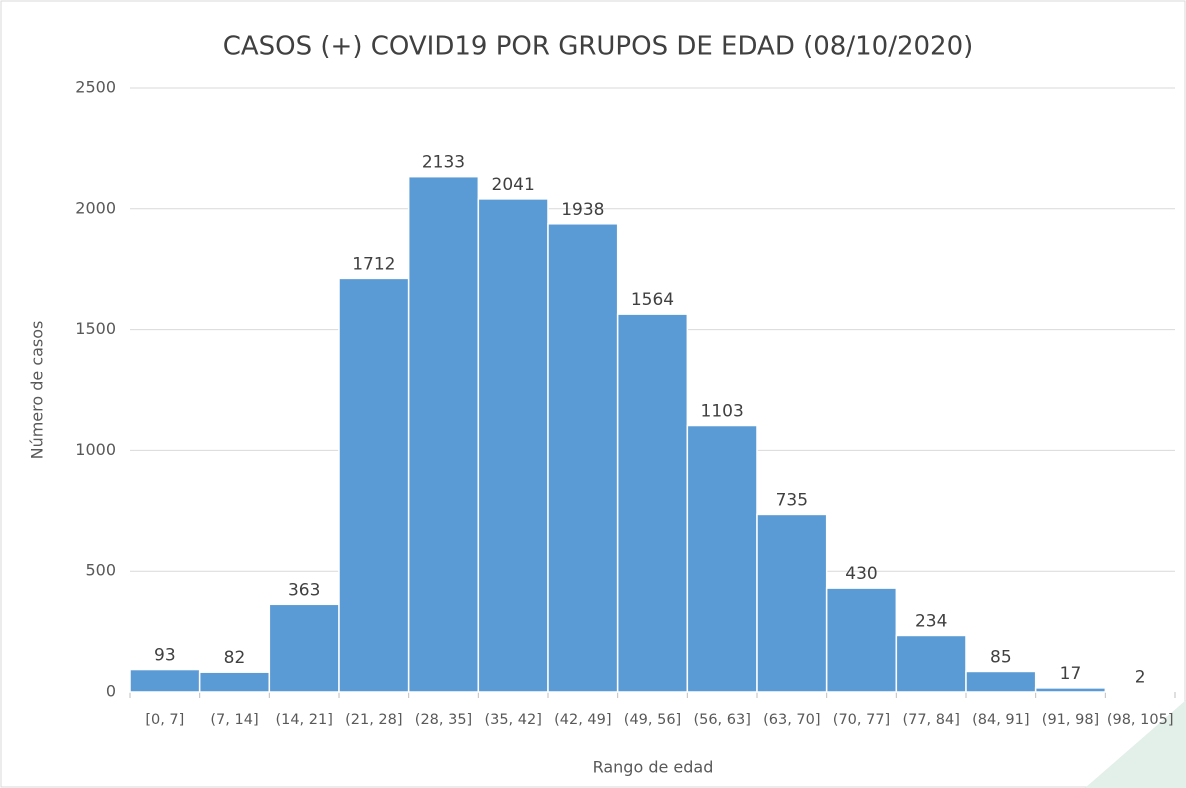 The height and width of the screenshot is (788, 1186). Describe the element at coordinates (164, 720) in the screenshot. I see `x-tick-label: [0, 7]` at that location.